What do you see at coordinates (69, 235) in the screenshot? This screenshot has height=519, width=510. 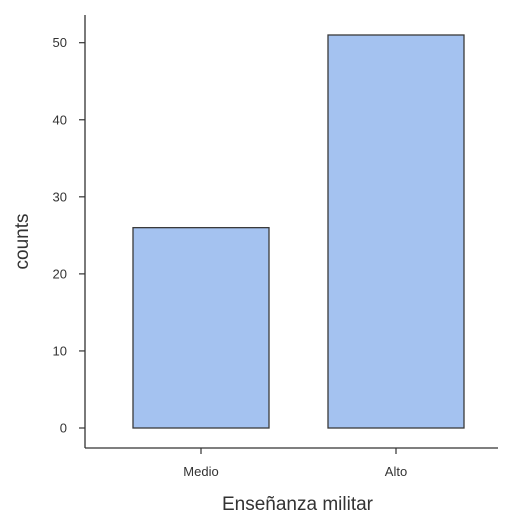 I see `y-axis-ticks: 0 10 20 30 40 50` at bounding box center [69, 235].